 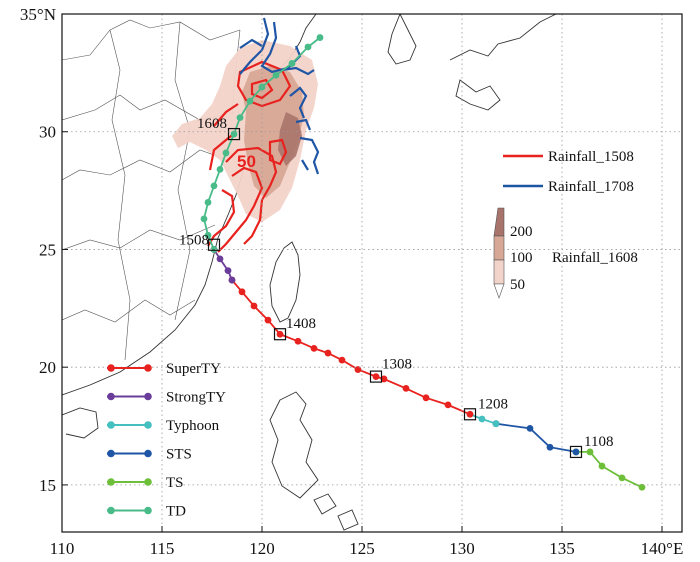 What do you see at coordinates (194, 241) in the screenshot?
I see `time-label: 1508` at bounding box center [194, 241].